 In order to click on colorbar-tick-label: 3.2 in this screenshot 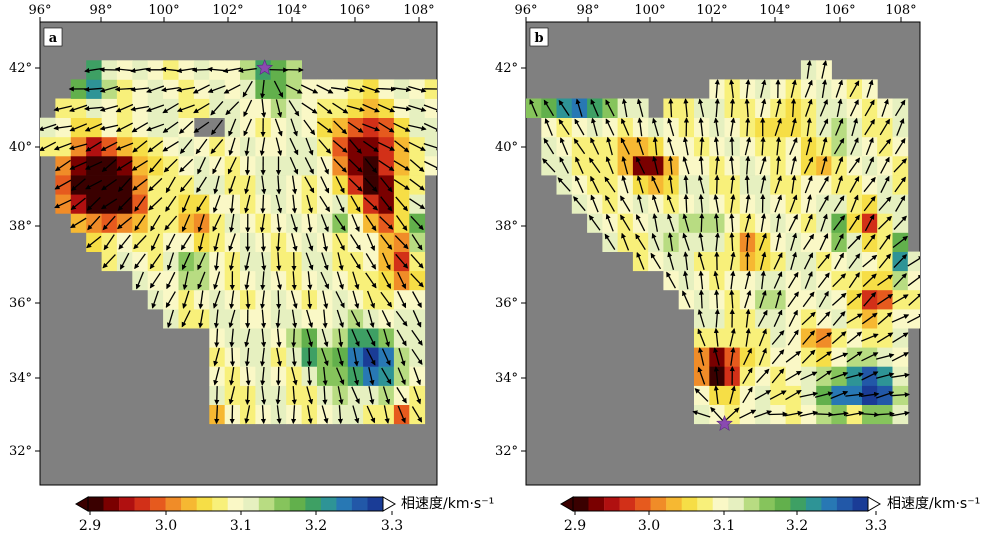, I will do `click(797, 526)`.